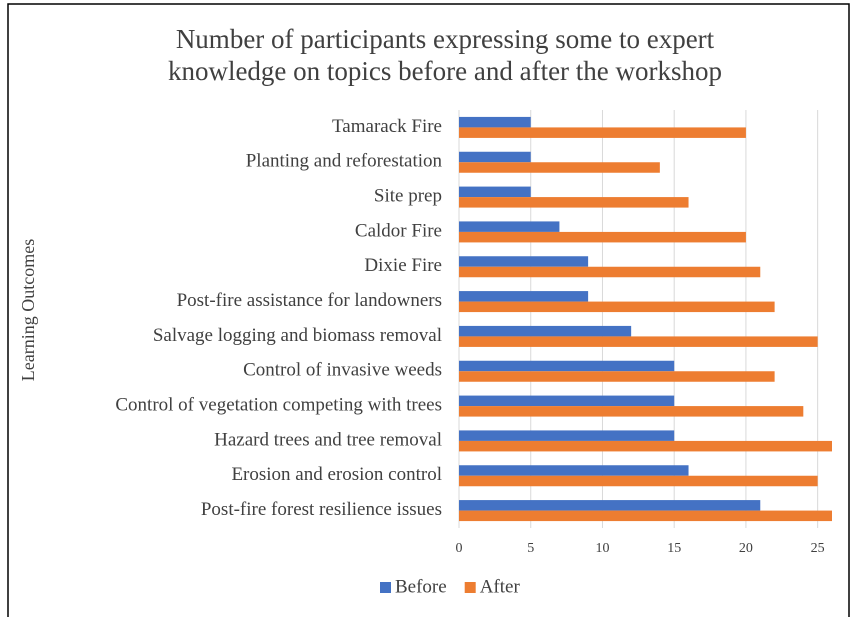 The image size is (859, 617). Describe the element at coordinates (309, 300) in the screenshot. I see `y-tick-label: Post-fire assistance for landowners` at that location.